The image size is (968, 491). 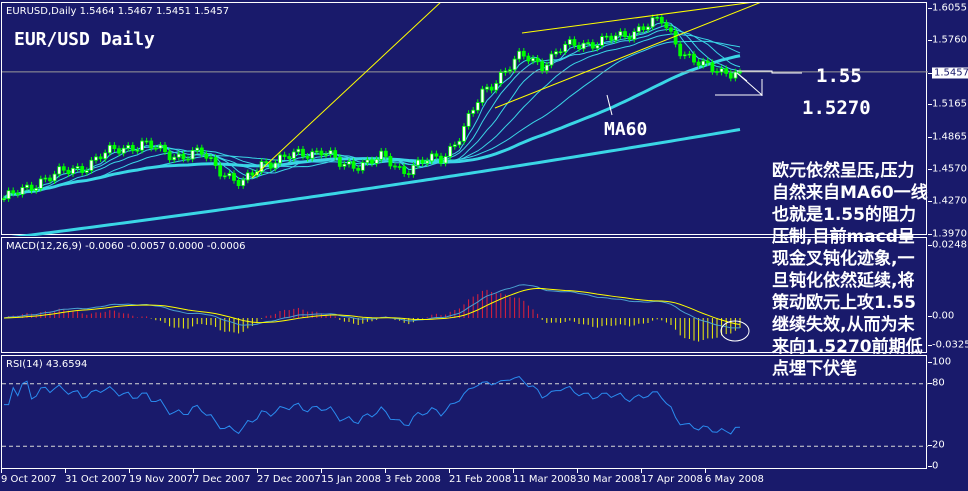 I want to click on time-axis-label: 11 Mar 2008, so click(x=545, y=479).